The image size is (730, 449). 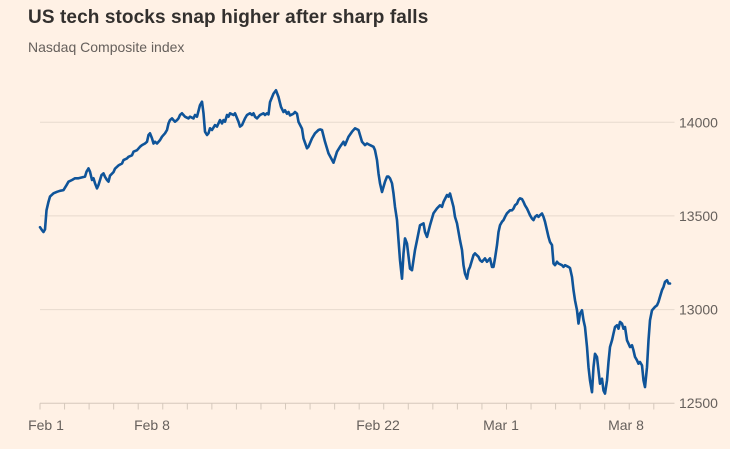 I want to click on y-axis-label: 13000, so click(x=698, y=310).